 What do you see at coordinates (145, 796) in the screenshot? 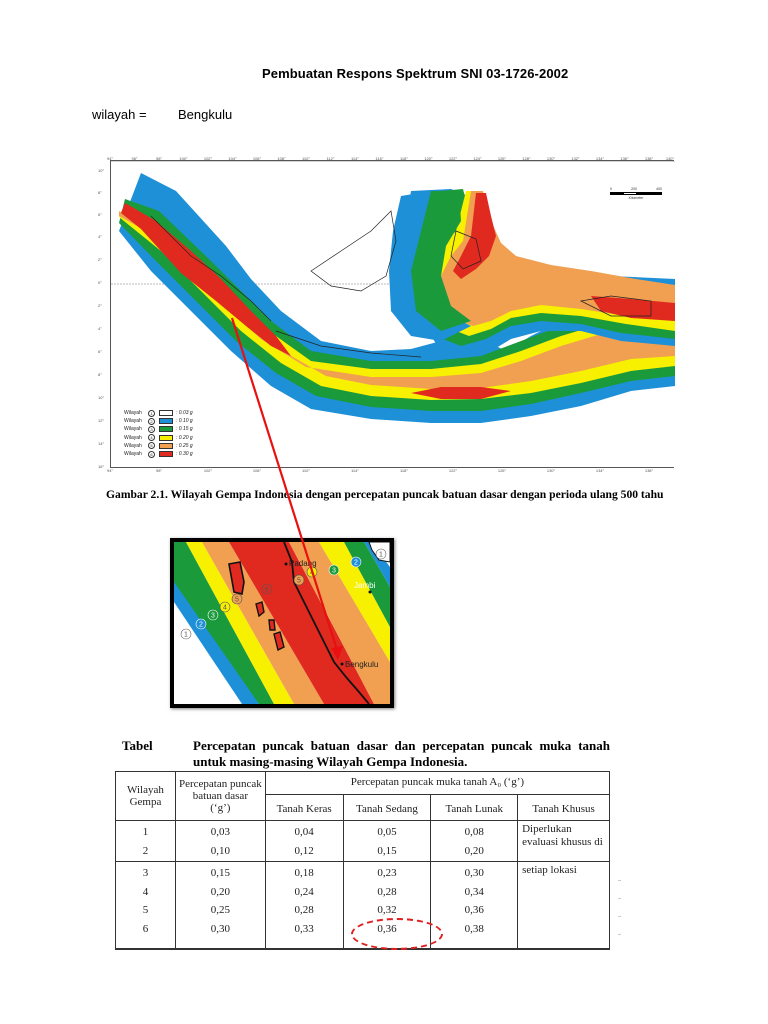
I see `header-wilayah-gempa: Wilayah Gempa` at bounding box center [145, 796].